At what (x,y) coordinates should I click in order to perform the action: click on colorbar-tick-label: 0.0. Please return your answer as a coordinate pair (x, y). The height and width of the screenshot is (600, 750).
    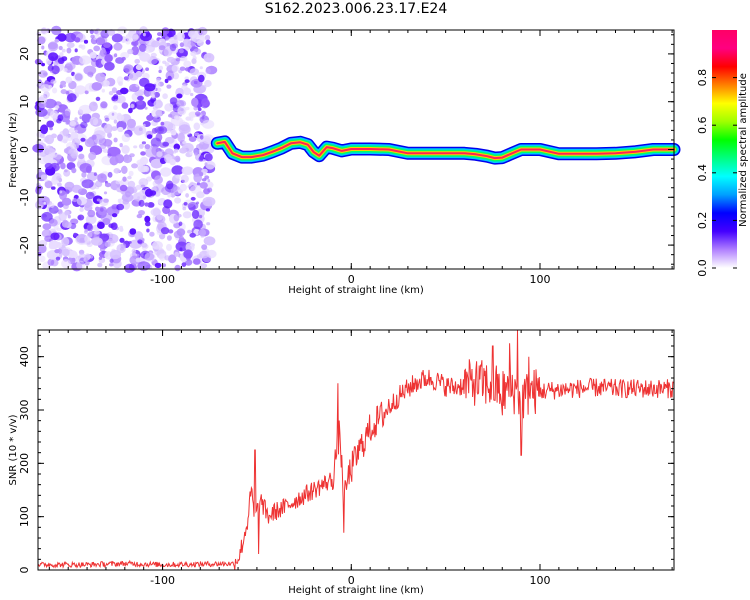
    Looking at the image, I should click on (702, 268).